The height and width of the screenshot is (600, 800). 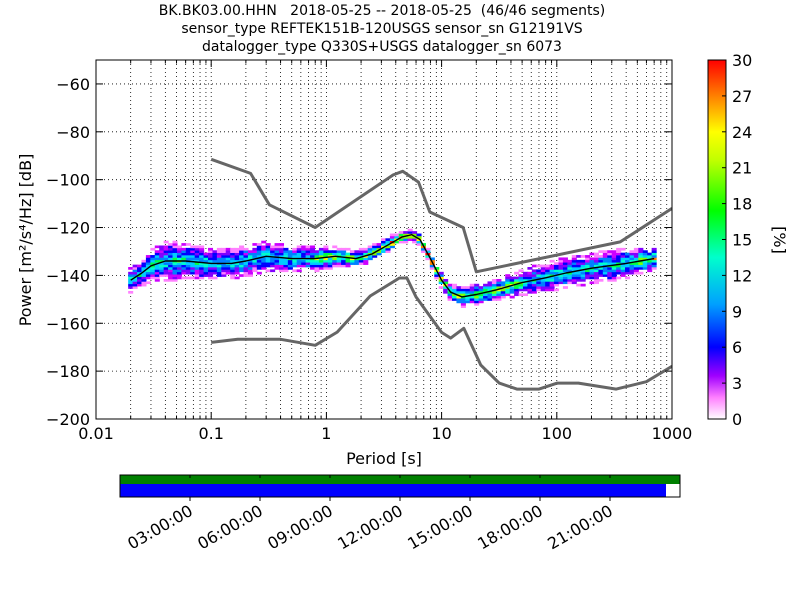 What do you see at coordinates (441, 215) in the screenshot?
I see `nhnm-curve` at bounding box center [441, 215].